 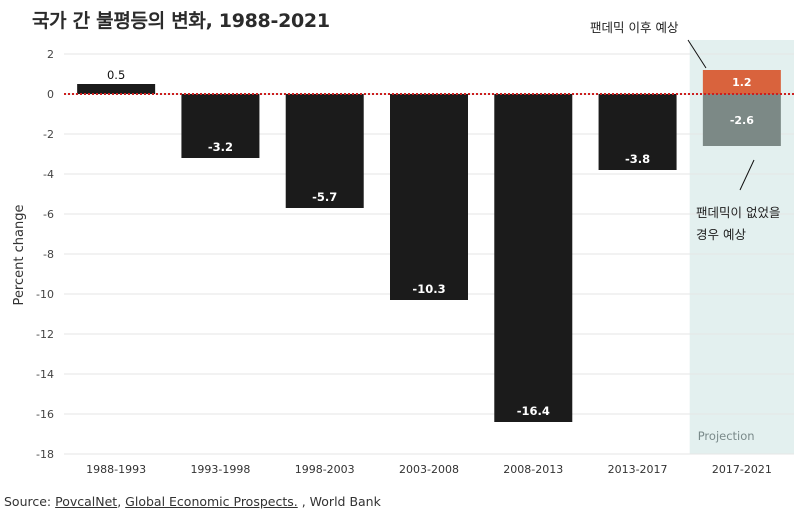 I want to click on data-label: 1.2, so click(x=742, y=82).